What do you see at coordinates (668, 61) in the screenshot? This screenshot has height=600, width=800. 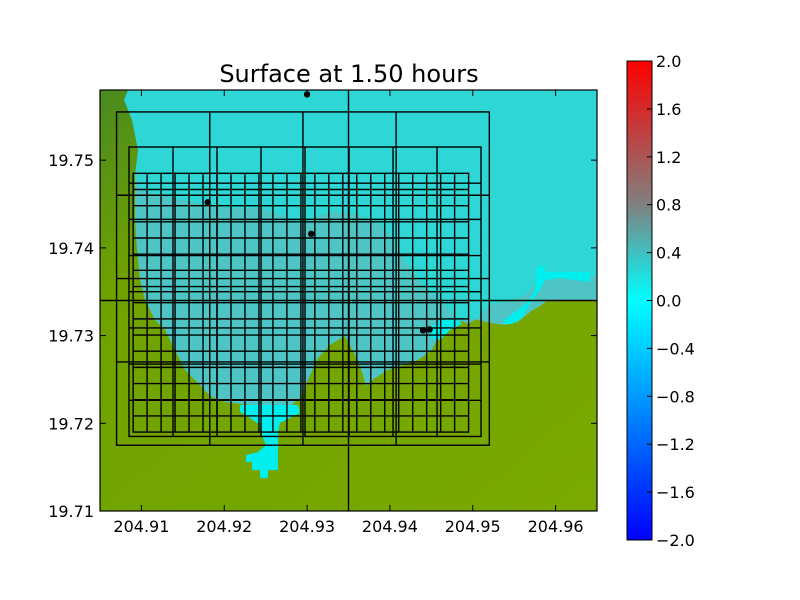 I see `colorbar-tick-label: 2.0` at bounding box center [668, 61].